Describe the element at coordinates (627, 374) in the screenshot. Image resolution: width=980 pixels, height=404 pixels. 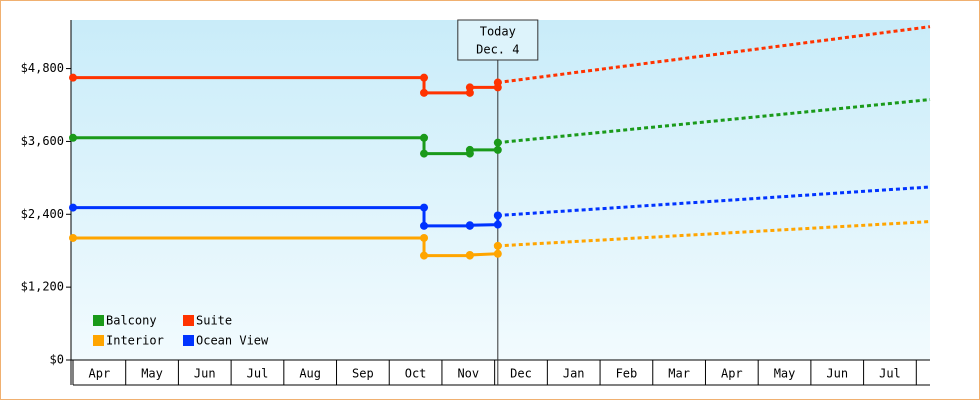
I see `x-tick-label: Feb` at that location.